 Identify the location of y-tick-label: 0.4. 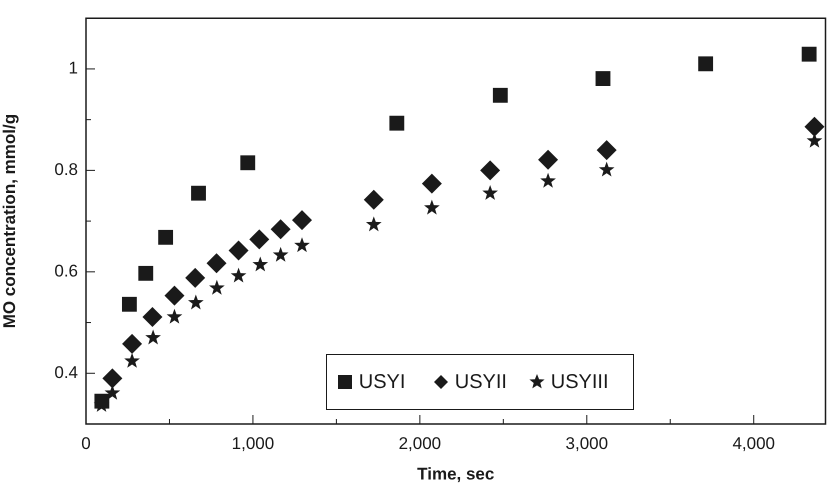
(66, 372).